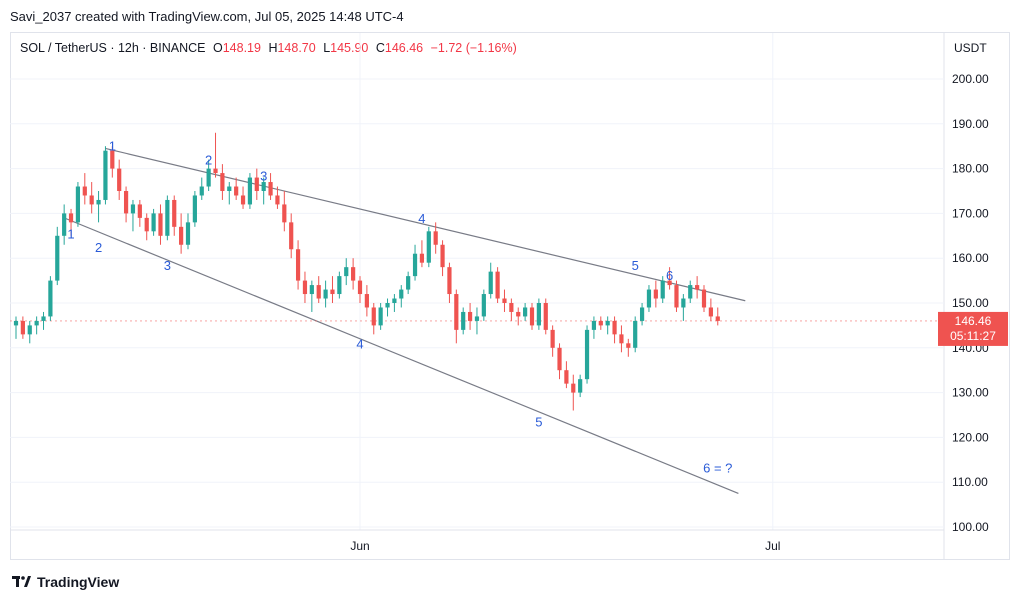 The image size is (1024, 603). I want to click on last-price-badge-bg, so click(973, 328).